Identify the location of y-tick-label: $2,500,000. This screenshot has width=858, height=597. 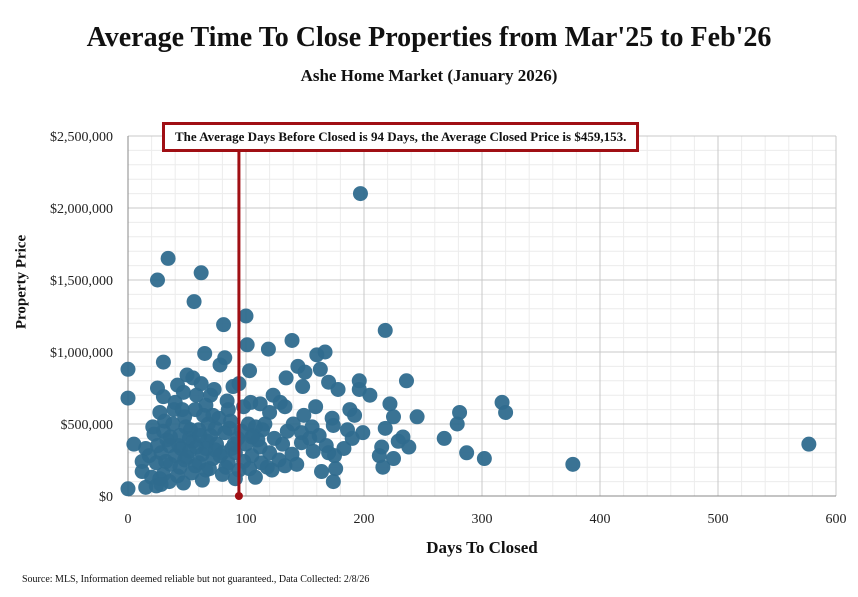
(81, 137).